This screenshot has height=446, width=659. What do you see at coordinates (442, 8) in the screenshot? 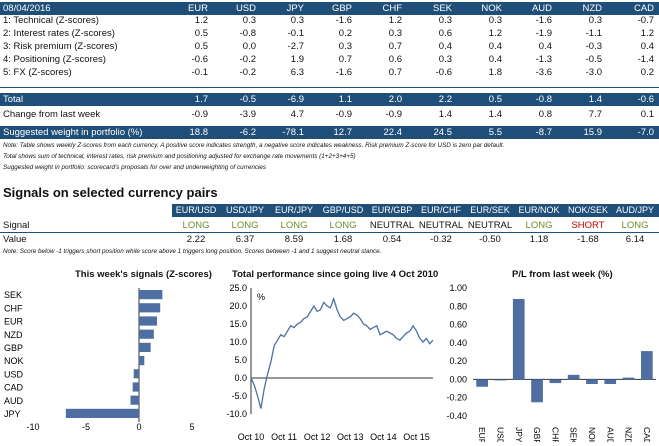
I see `currency-header-sek: SEK` at bounding box center [442, 8].